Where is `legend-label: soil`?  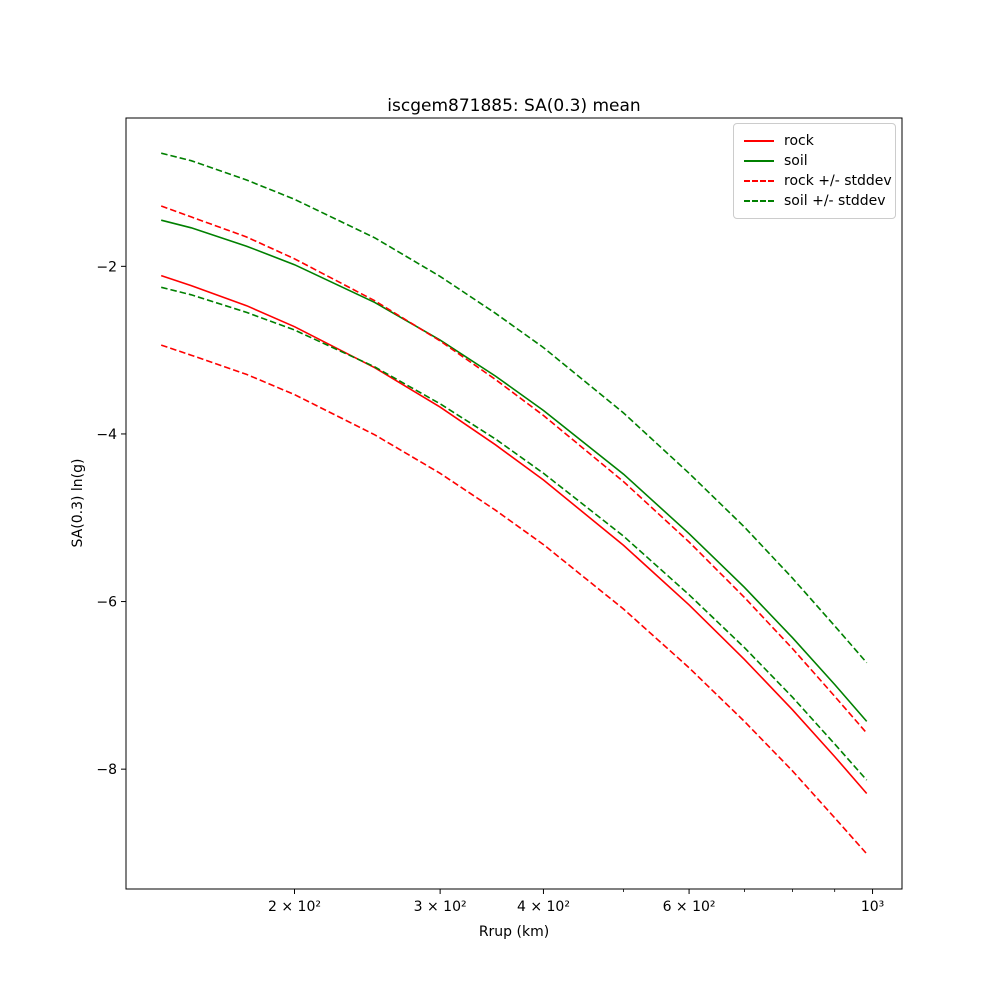 legend-label: soil is located at coordinates (796, 161).